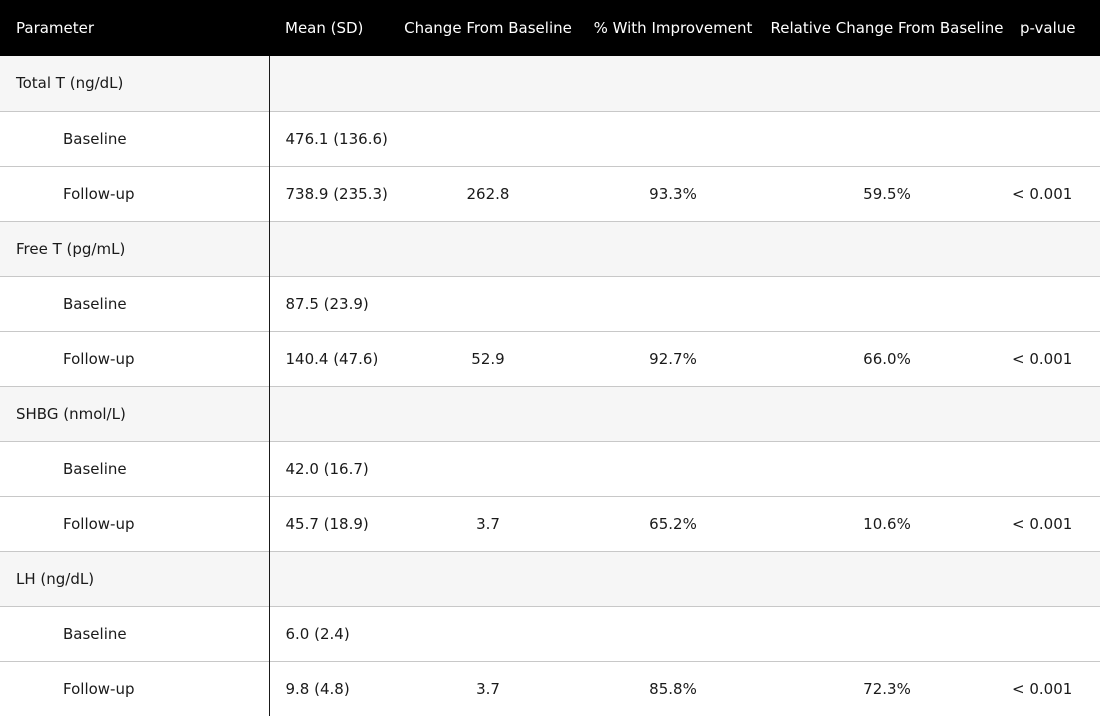 The image size is (1100, 716). I want to click on change-value: 52.9, so click(488, 358).